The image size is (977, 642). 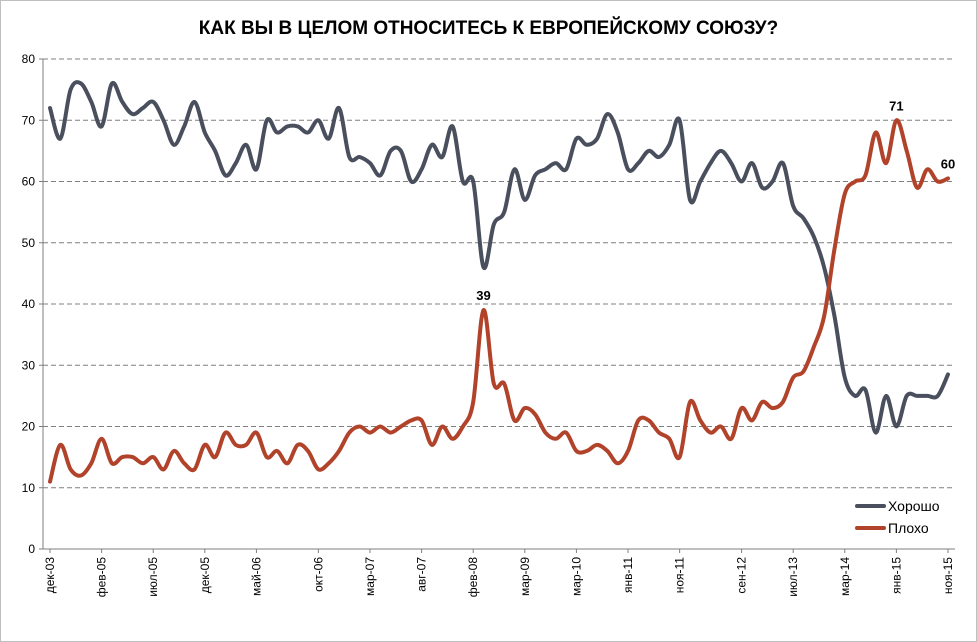 What do you see at coordinates (29, 59) in the screenshot?
I see `y-tick-label: 80` at bounding box center [29, 59].